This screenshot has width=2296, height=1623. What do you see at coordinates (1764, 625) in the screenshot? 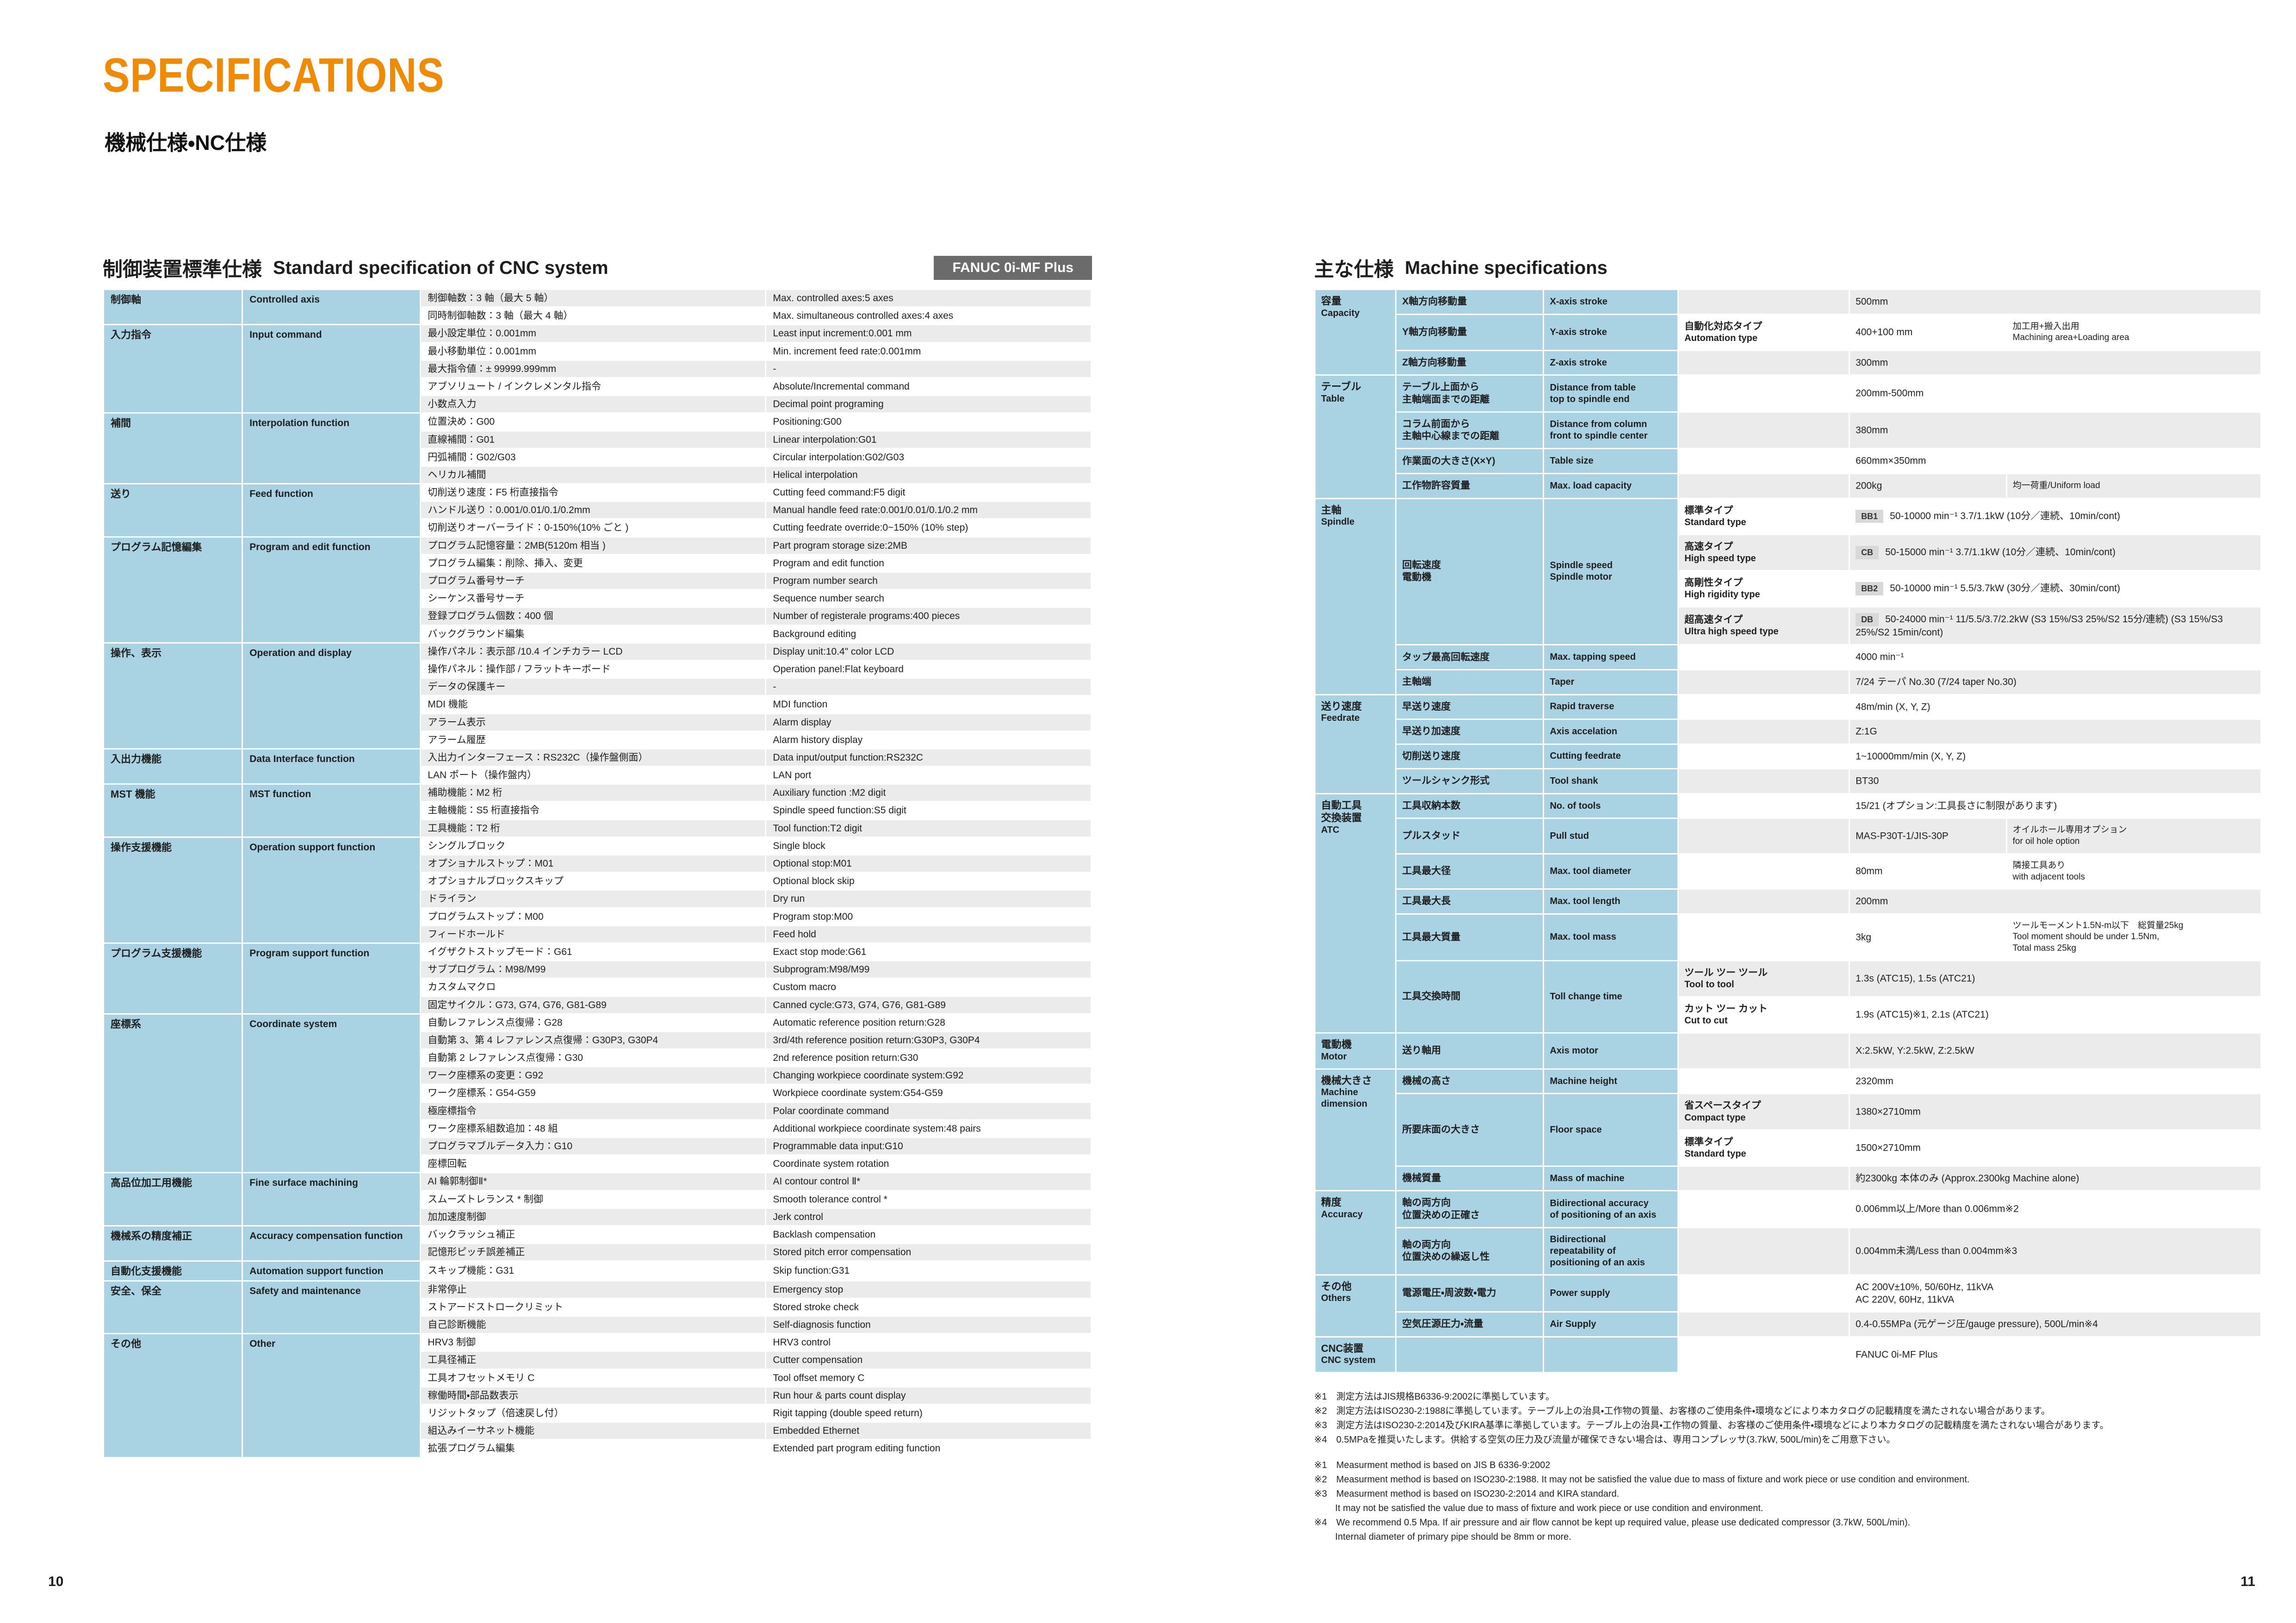
I see `machine-type: 超高速タイプ Ultra high speed type` at bounding box center [1764, 625].